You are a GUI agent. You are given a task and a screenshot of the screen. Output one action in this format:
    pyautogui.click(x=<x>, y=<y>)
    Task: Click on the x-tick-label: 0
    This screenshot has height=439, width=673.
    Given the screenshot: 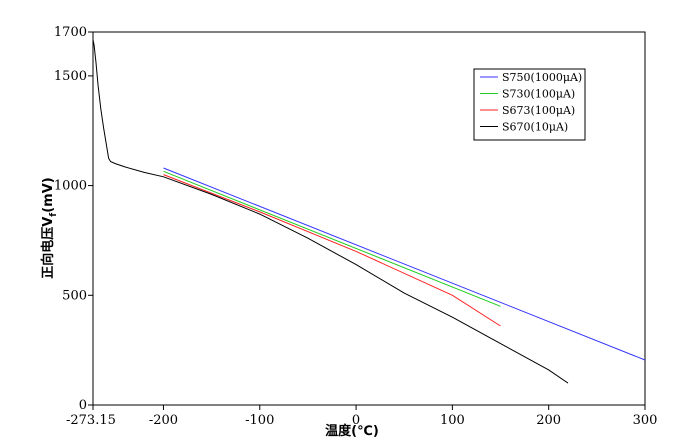 What is the action you would take?
    pyautogui.click(x=356, y=420)
    